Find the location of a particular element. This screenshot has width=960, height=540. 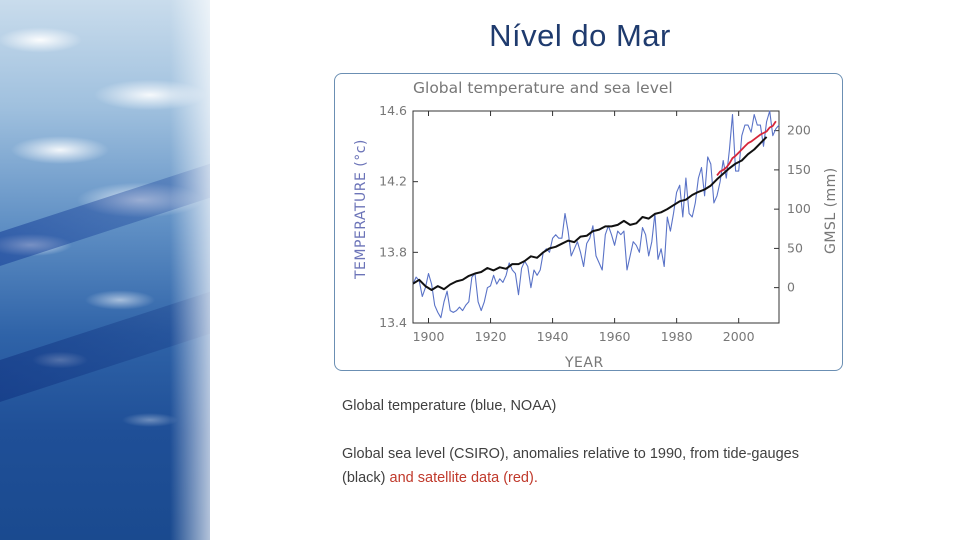

y-tick-label-right: 0 is located at coordinates (791, 287).